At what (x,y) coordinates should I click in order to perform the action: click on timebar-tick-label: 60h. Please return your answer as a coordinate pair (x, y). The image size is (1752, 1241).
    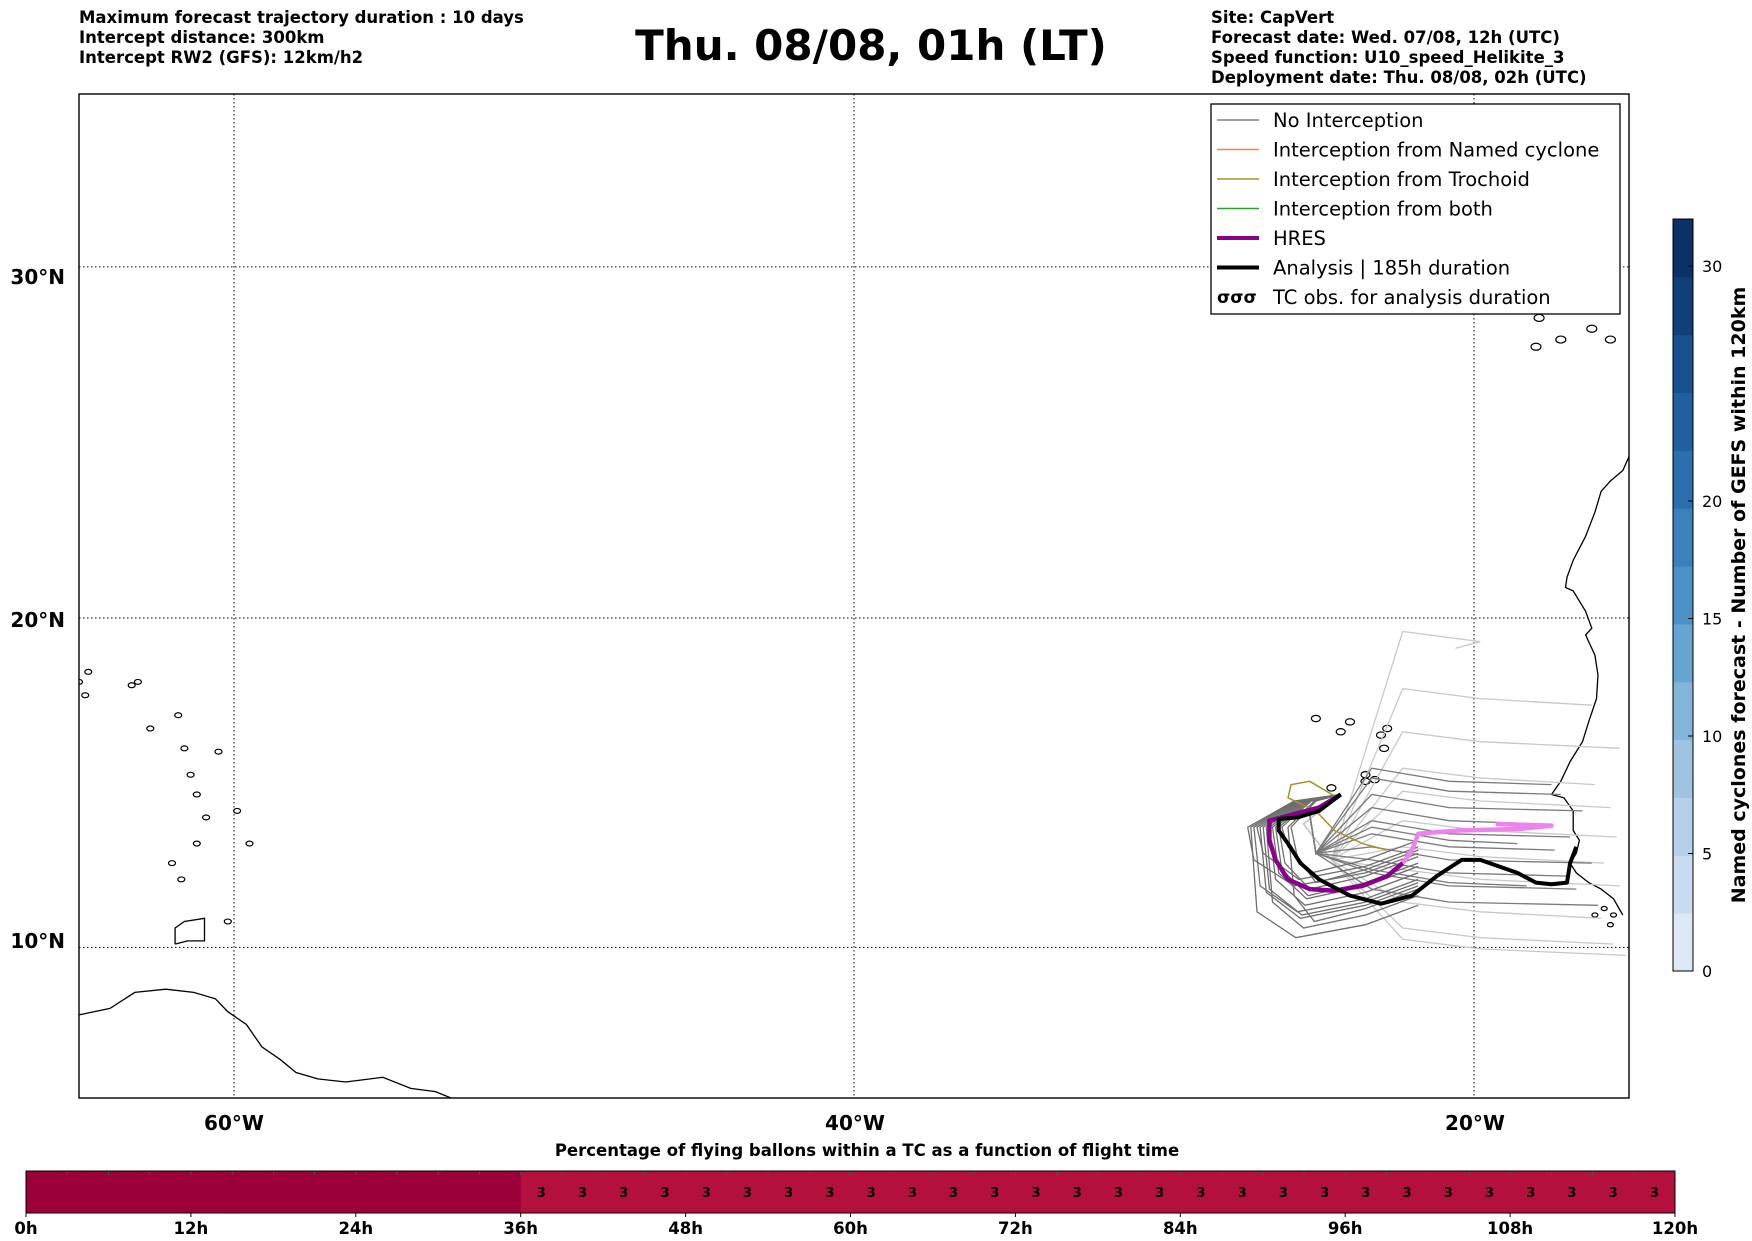
    Looking at the image, I should click on (850, 1228).